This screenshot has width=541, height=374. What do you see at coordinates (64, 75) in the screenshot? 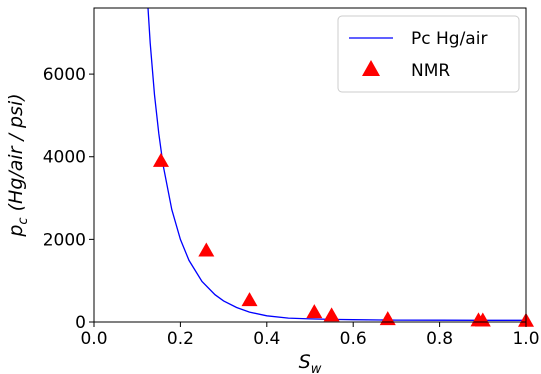
I see `y-tick-label: 6000` at bounding box center [64, 75].